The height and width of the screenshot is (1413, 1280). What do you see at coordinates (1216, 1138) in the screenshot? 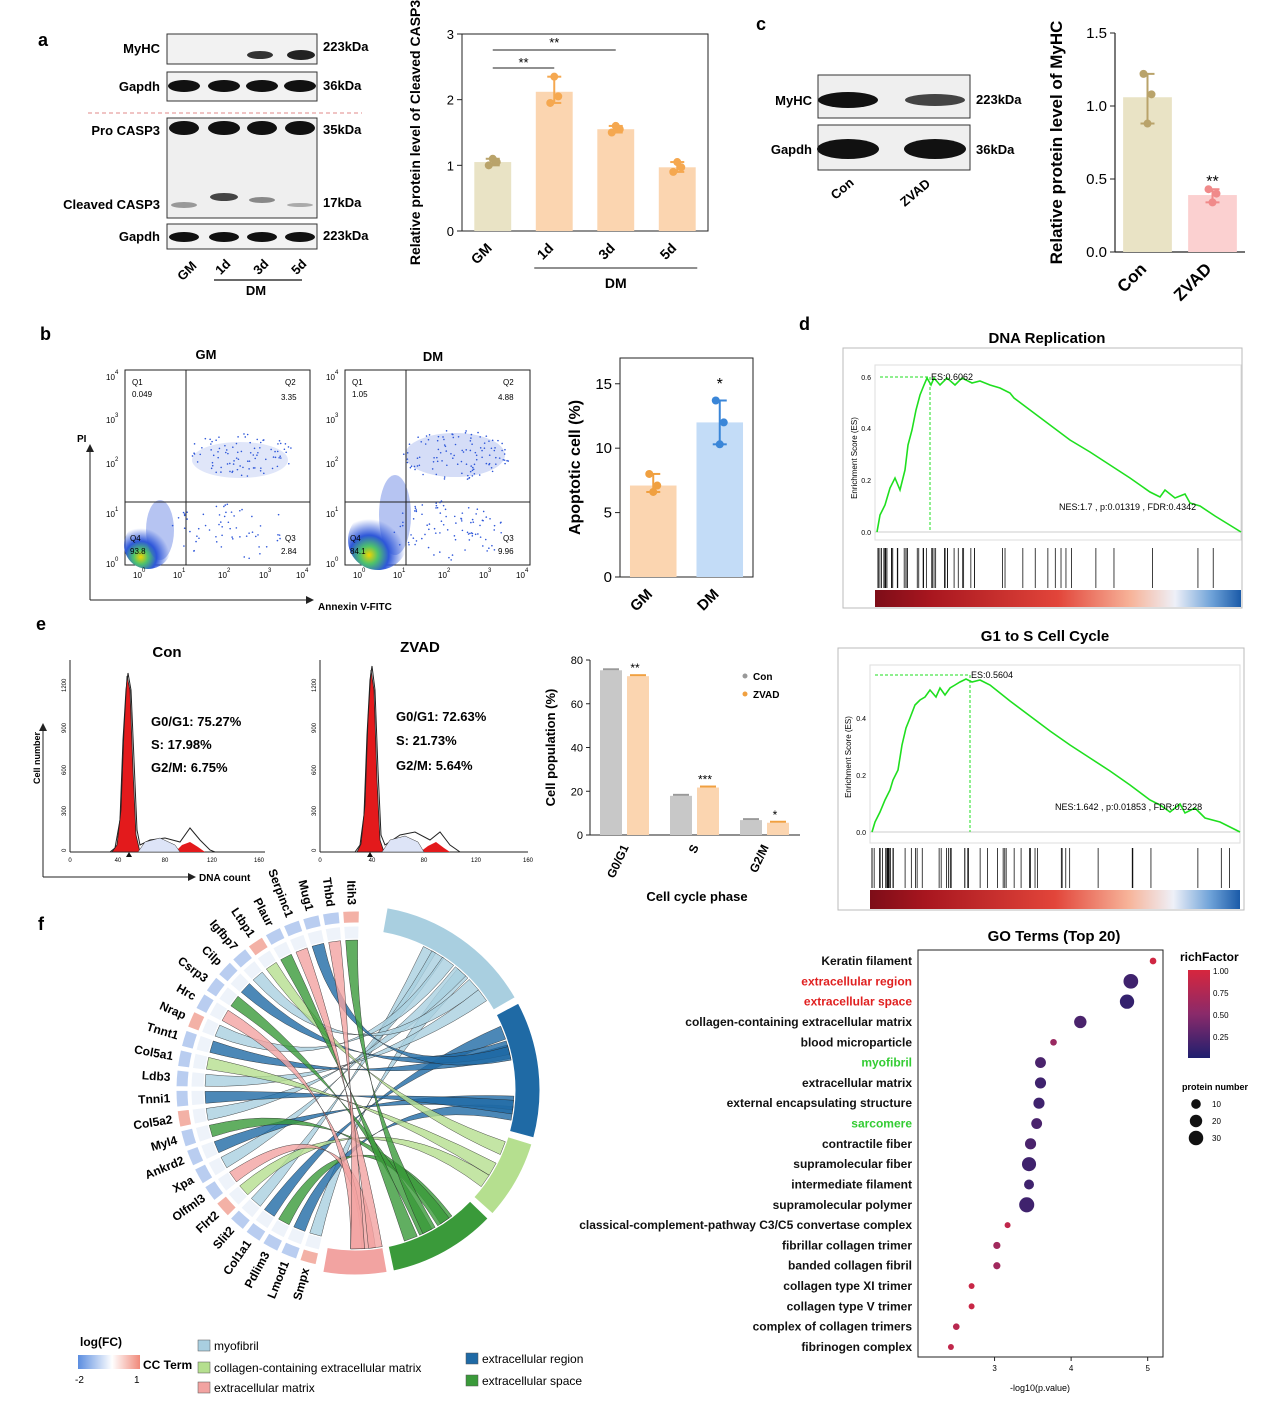
I see `legend-size-label: 30` at bounding box center [1216, 1138].